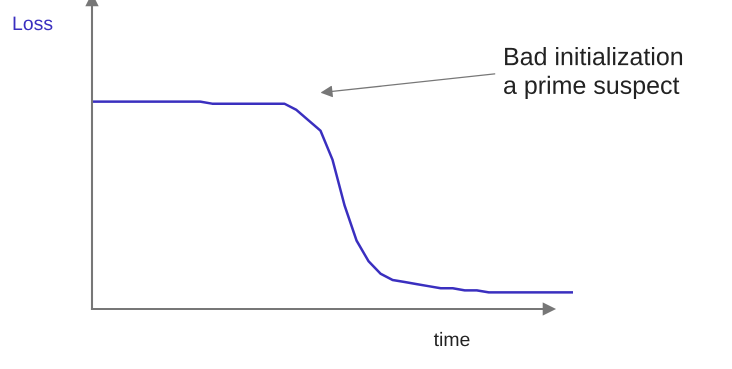 The image size is (732, 369). I want to click on text: Bad initialization a prime suspect, so click(593, 73).